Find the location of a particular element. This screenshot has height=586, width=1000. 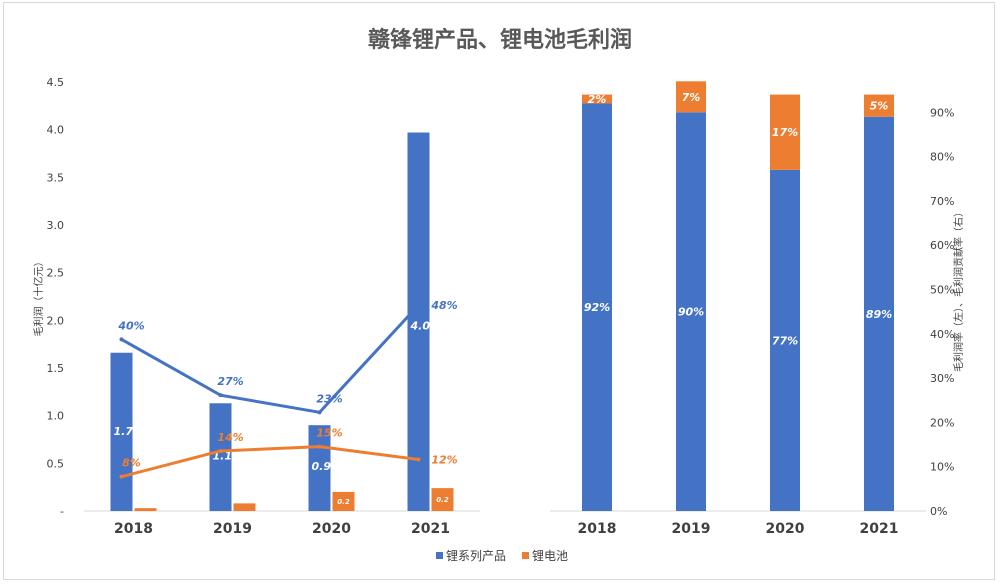

lithium-product-share-label: 92% is located at coordinates (597, 307).